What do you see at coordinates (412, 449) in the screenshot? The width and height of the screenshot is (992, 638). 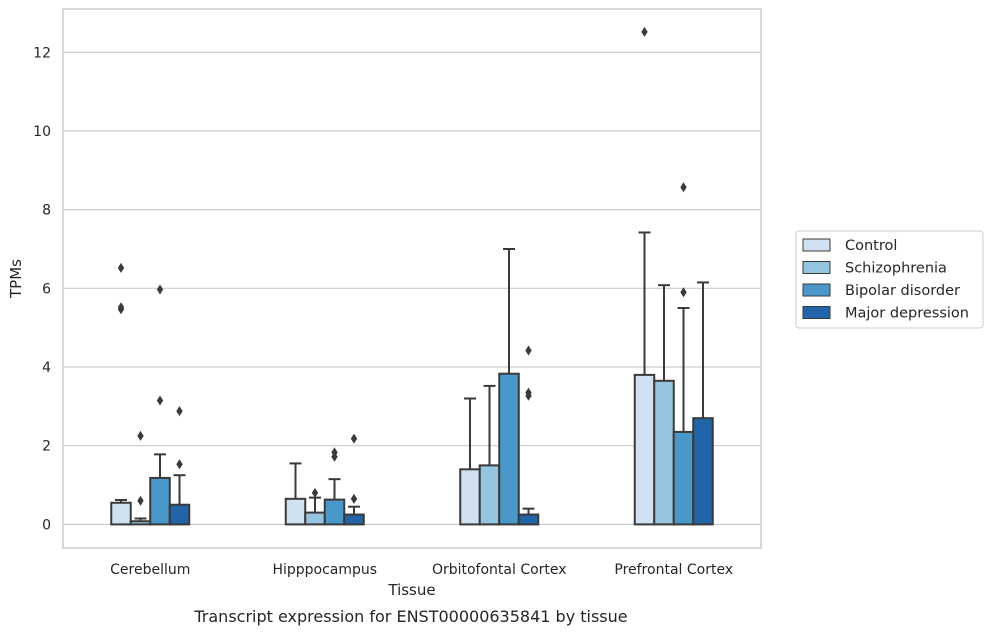 I see `bars` at bounding box center [412, 449].